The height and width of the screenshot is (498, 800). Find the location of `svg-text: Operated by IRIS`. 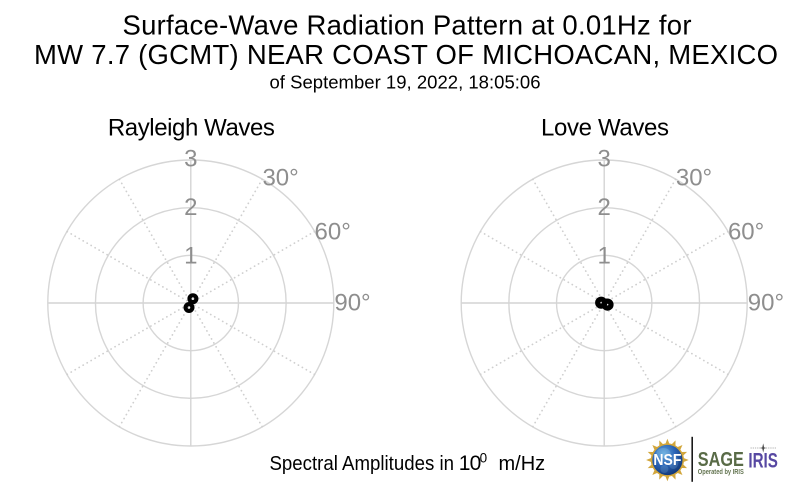

svg-text: Operated by IRIS is located at coordinates (721, 472).